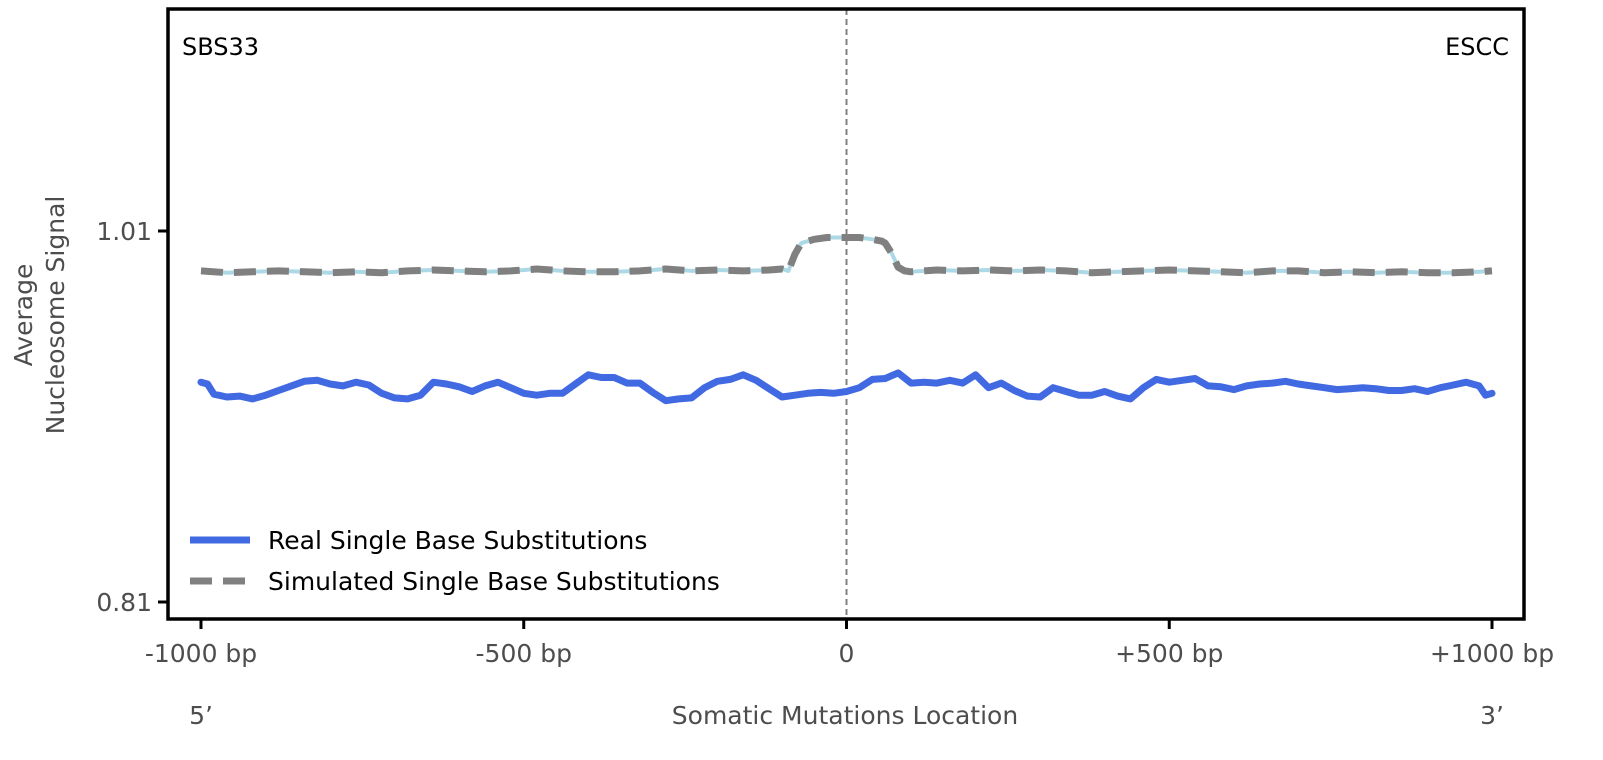 The width and height of the screenshot is (1603, 760). Describe the element at coordinates (847, 653) in the screenshot. I see `x-tick-label: 0` at that location.